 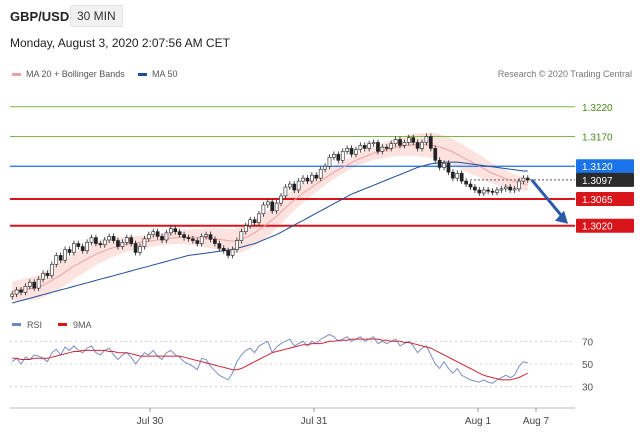 I want to click on legend-ma50: MA 50, so click(x=158, y=74).